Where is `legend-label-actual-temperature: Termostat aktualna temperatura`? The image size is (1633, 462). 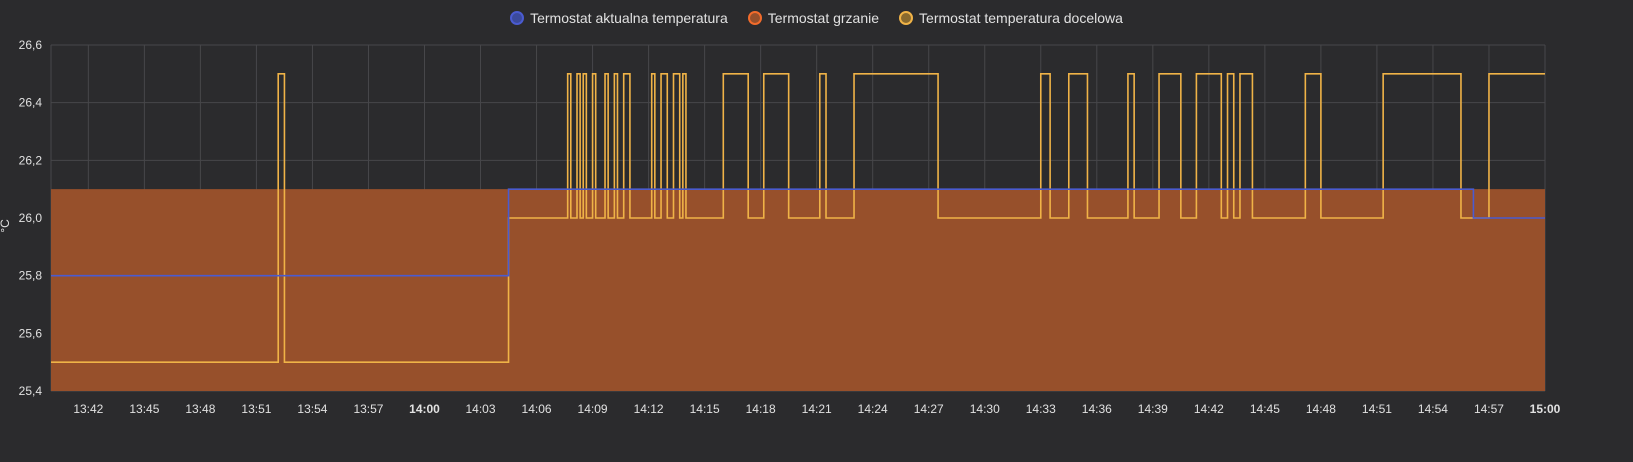
legend-label-actual-temperature: Termostat aktualna temperatura is located at coordinates (629, 18).